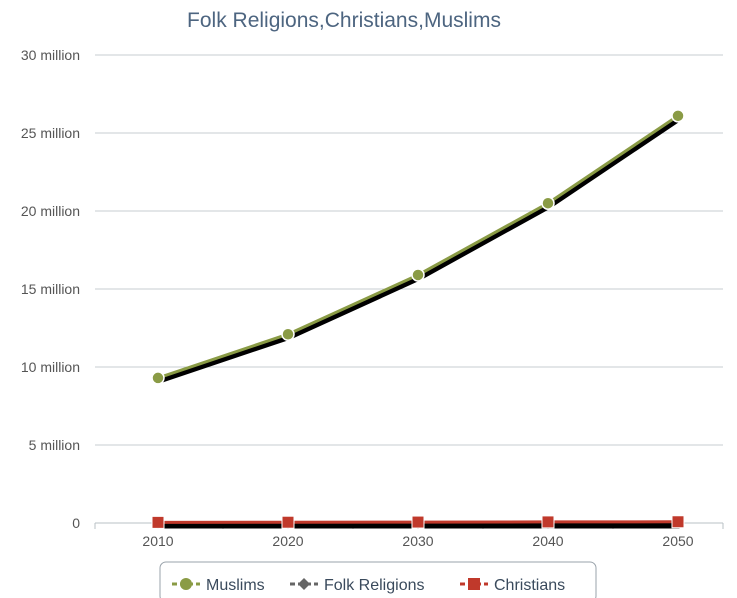 This screenshot has width=737, height=598. Describe the element at coordinates (76, 523) in the screenshot. I see `y-tick-label: 0` at that location.